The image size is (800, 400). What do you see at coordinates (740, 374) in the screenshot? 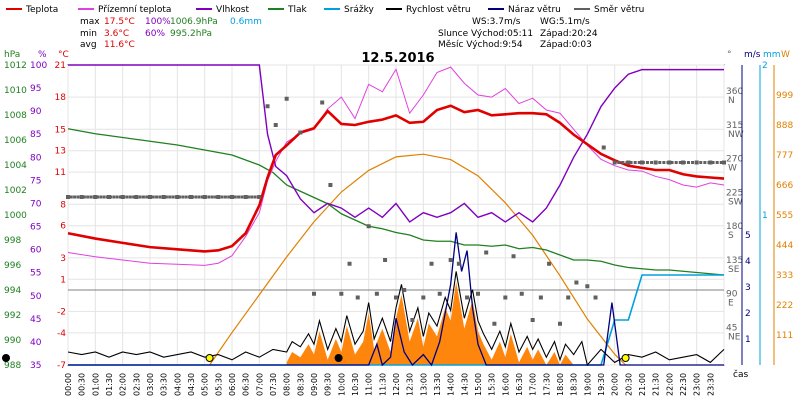
I see `x-axis-label: čas` at bounding box center [740, 374].